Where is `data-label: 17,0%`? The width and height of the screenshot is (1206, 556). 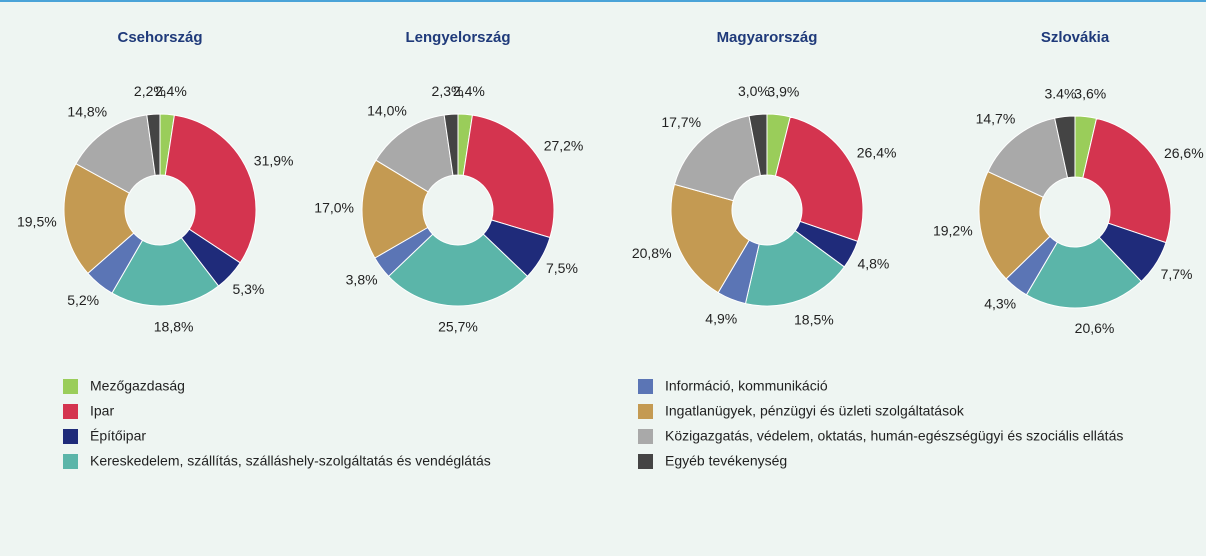 data-label: 17,0% is located at coordinates (334, 207).